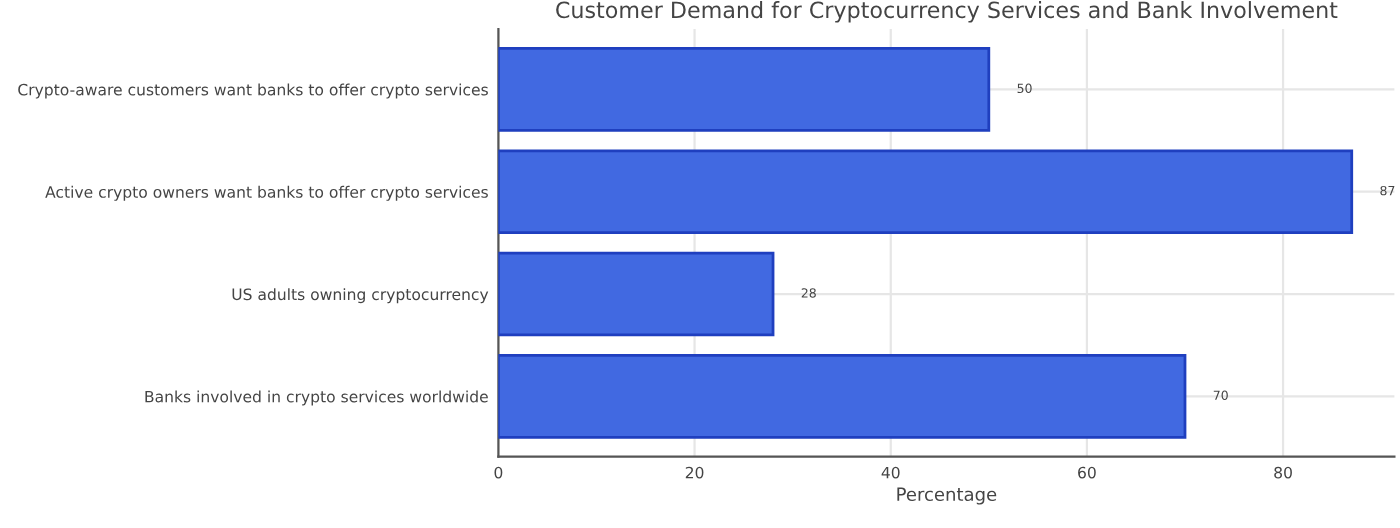 This screenshot has height=528, width=1400. Describe the element at coordinates (947, 12) in the screenshot. I see `chart-title: Customer Demand for Cryptocurrency Services and Bank Involvement` at that location.